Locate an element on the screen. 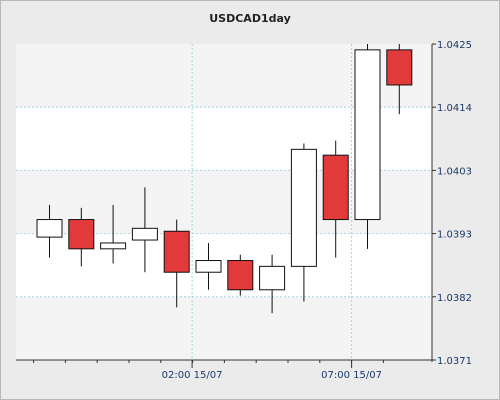  y-tick-label: 1.0425 is located at coordinates (454, 45).